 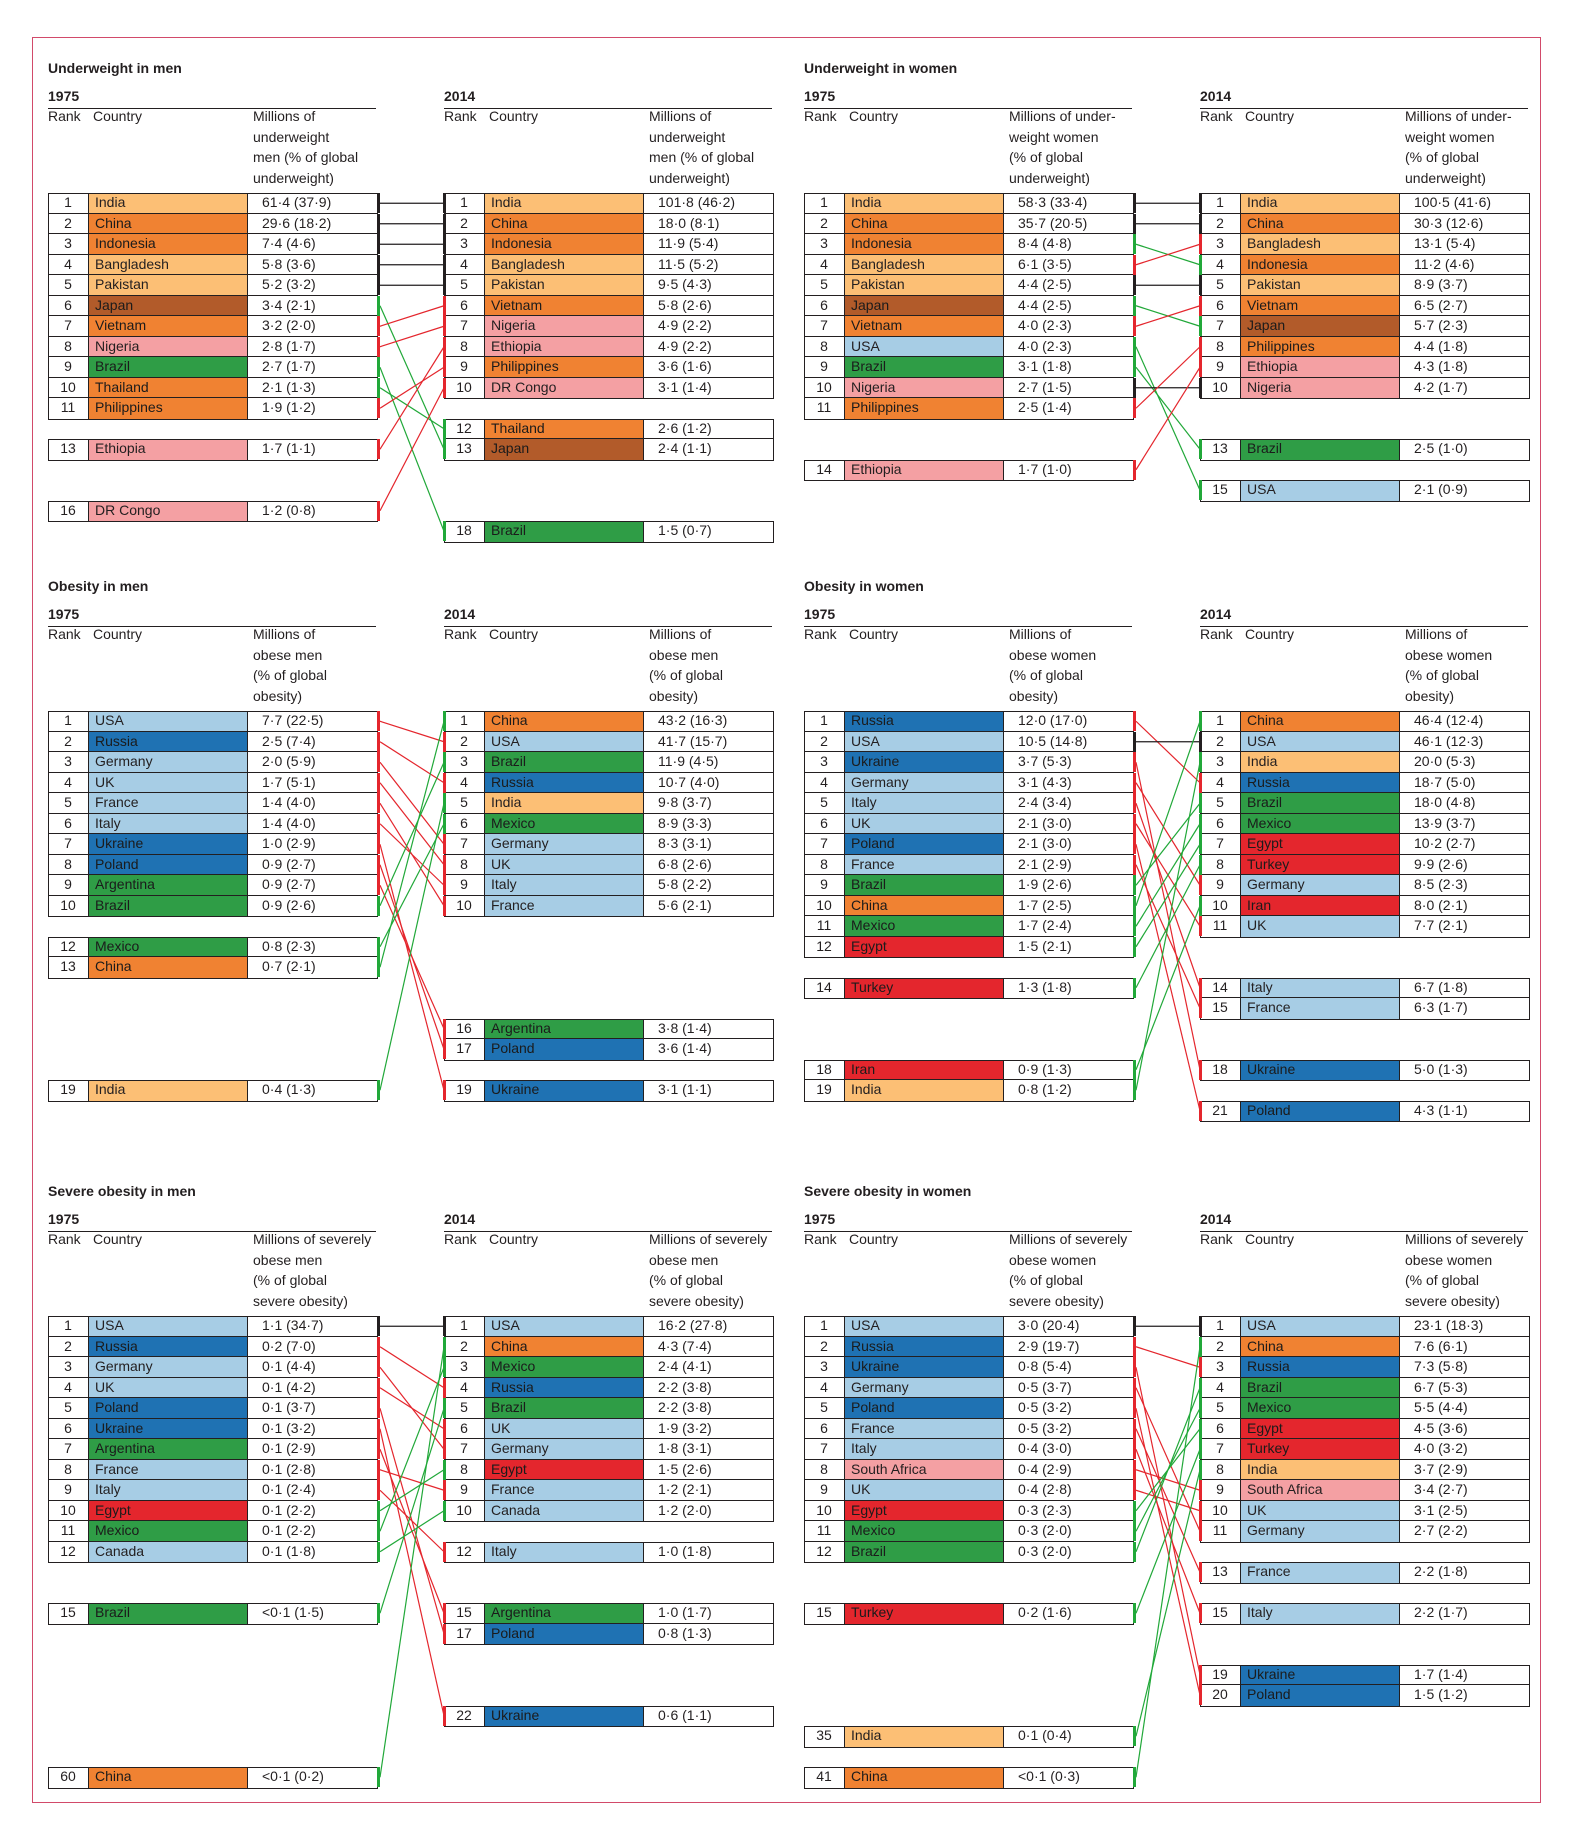 What do you see at coordinates (464, 530) in the screenshot?
I see `rank-cell: 18` at bounding box center [464, 530].